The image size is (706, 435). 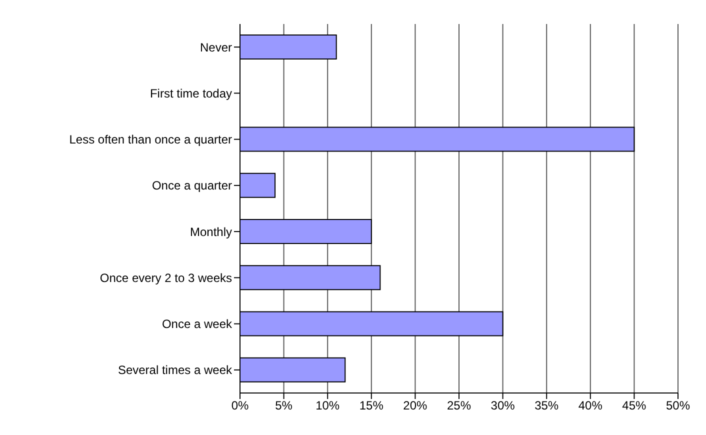 I want to click on x-tick-label: 30%, so click(x=503, y=405).